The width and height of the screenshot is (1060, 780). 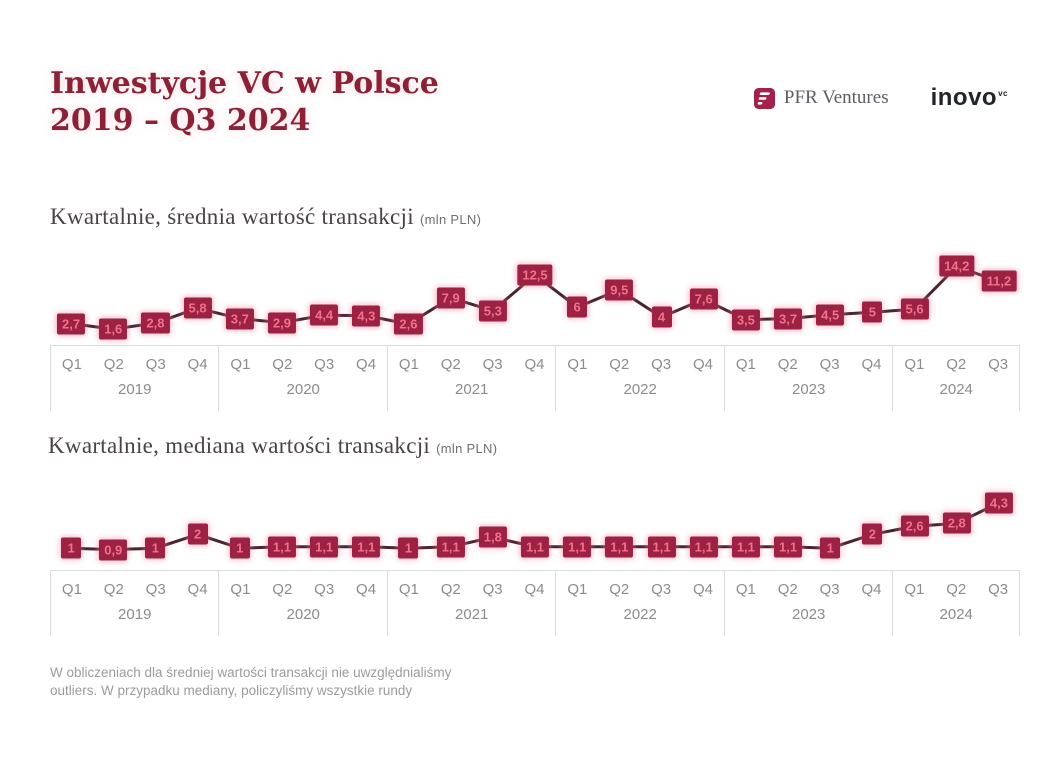 I want to click on average-chart-unit: (mln PLN), so click(x=451, y=219).